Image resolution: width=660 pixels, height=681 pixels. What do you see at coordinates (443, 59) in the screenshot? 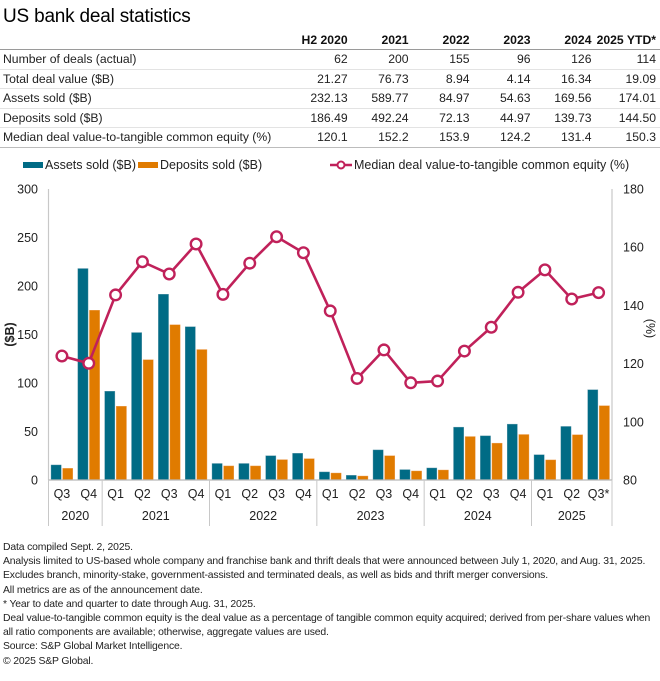
I see `table-cell: 155` at bounding box center [443, 59].